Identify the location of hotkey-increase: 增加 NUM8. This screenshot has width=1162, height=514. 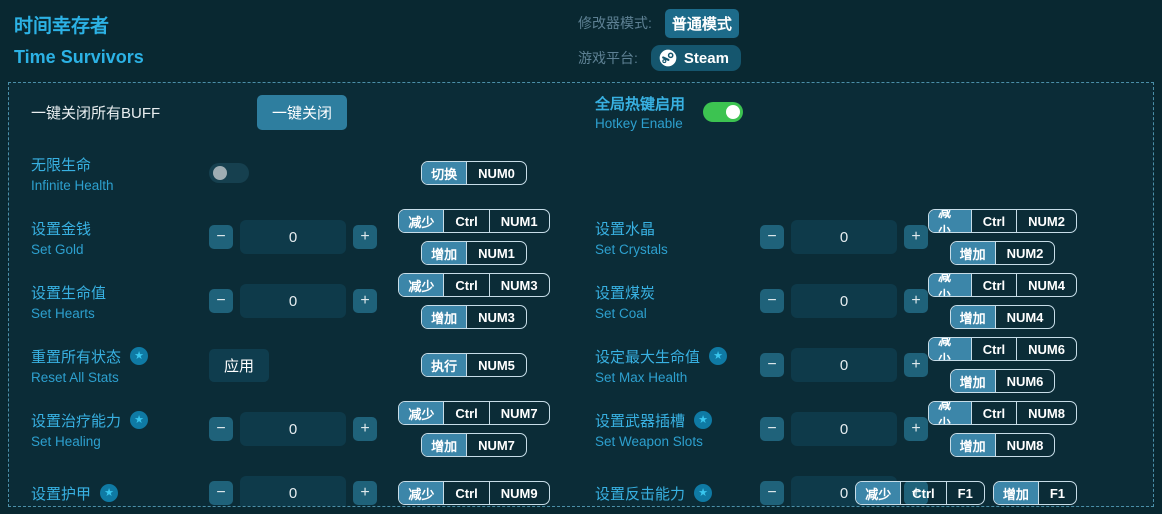
(1002, 445).